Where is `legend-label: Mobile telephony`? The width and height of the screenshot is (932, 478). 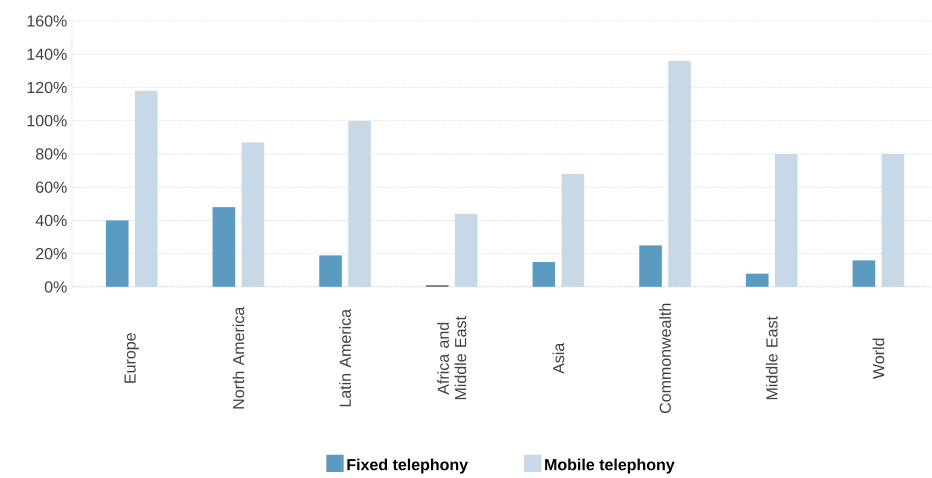 legend-label: Mobile telephony is located at coordinates (610, 466).